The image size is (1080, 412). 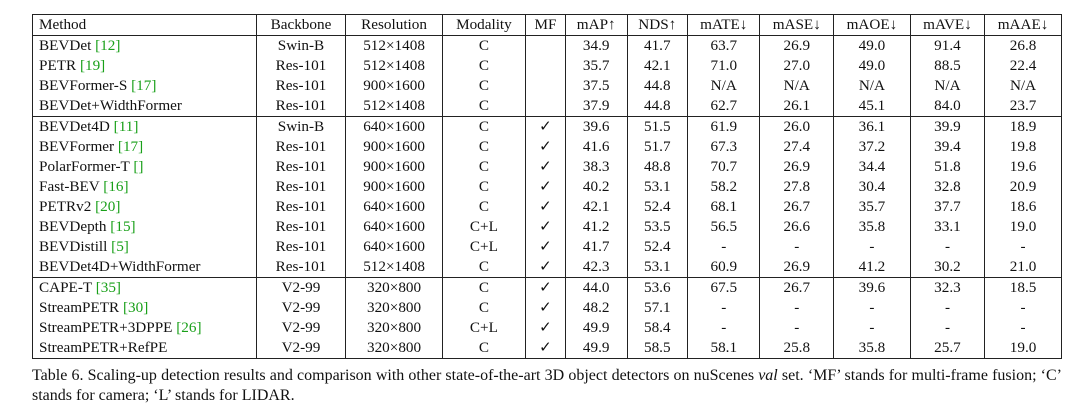 I want to click on maoe-cell: -, so click(x=872, y=328).